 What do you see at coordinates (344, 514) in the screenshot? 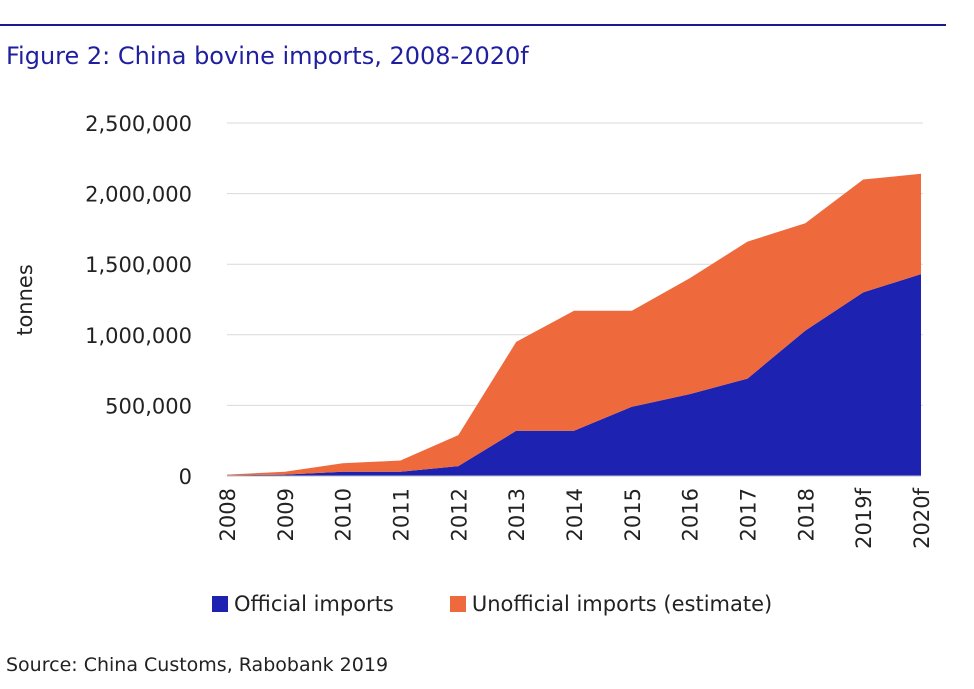
I see `x-tick-label: 2010` at bounding box center [344, 514].